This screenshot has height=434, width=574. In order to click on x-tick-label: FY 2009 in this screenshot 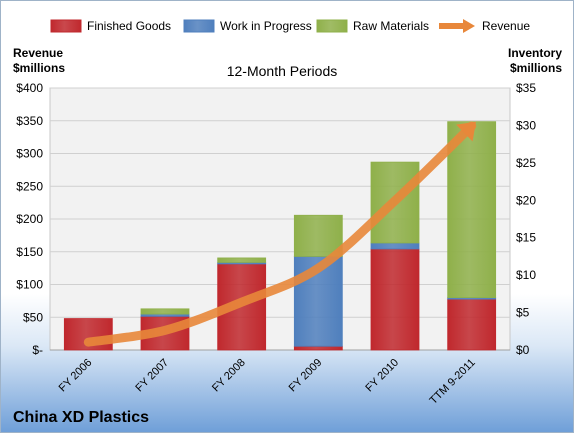, I will do `click(306, 376)`.